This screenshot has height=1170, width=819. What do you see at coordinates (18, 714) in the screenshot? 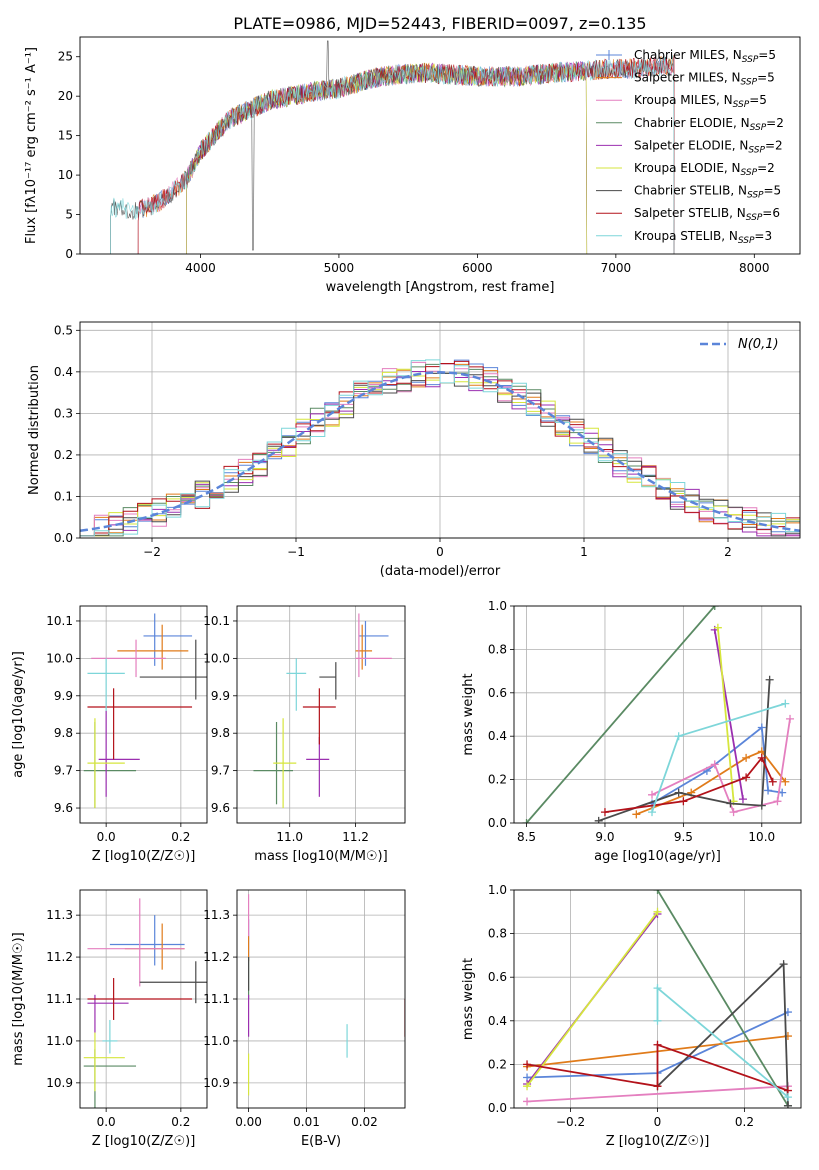
I see `y-axis-label: age [log10(age/yr)]` at bounding box center [18, 714].